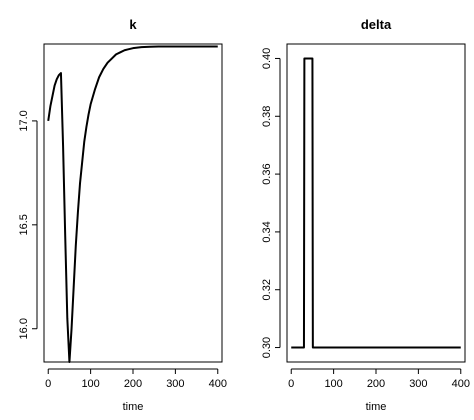 This screenshot has width=474, height=420. I want to click on y-tick-label: 0.32, so click(267, 289).